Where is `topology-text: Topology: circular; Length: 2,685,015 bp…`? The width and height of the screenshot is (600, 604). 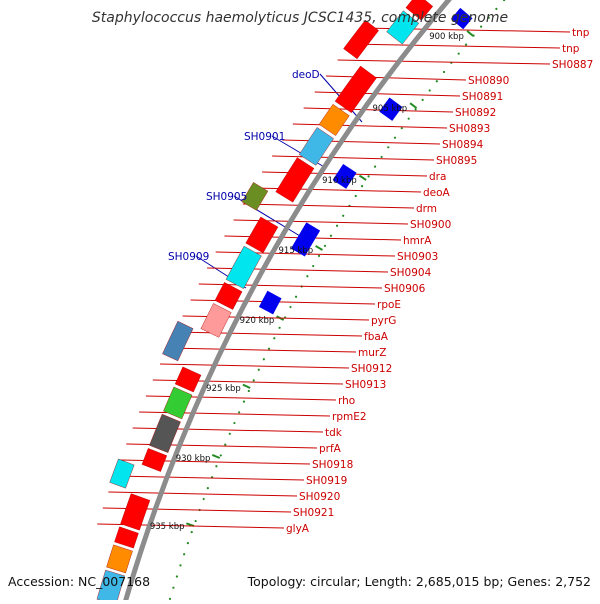
topology-text: Topology: circular; Length: 2,685,015 bp… is located at coordinates (419, 581).